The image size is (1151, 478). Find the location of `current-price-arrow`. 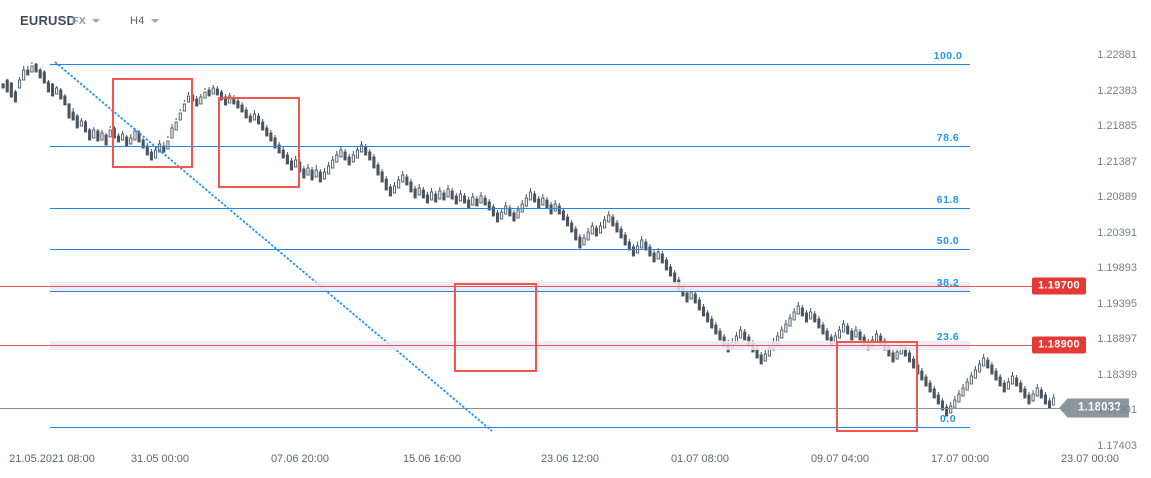

current-price-arrow is located at coordinates (1063, 408).